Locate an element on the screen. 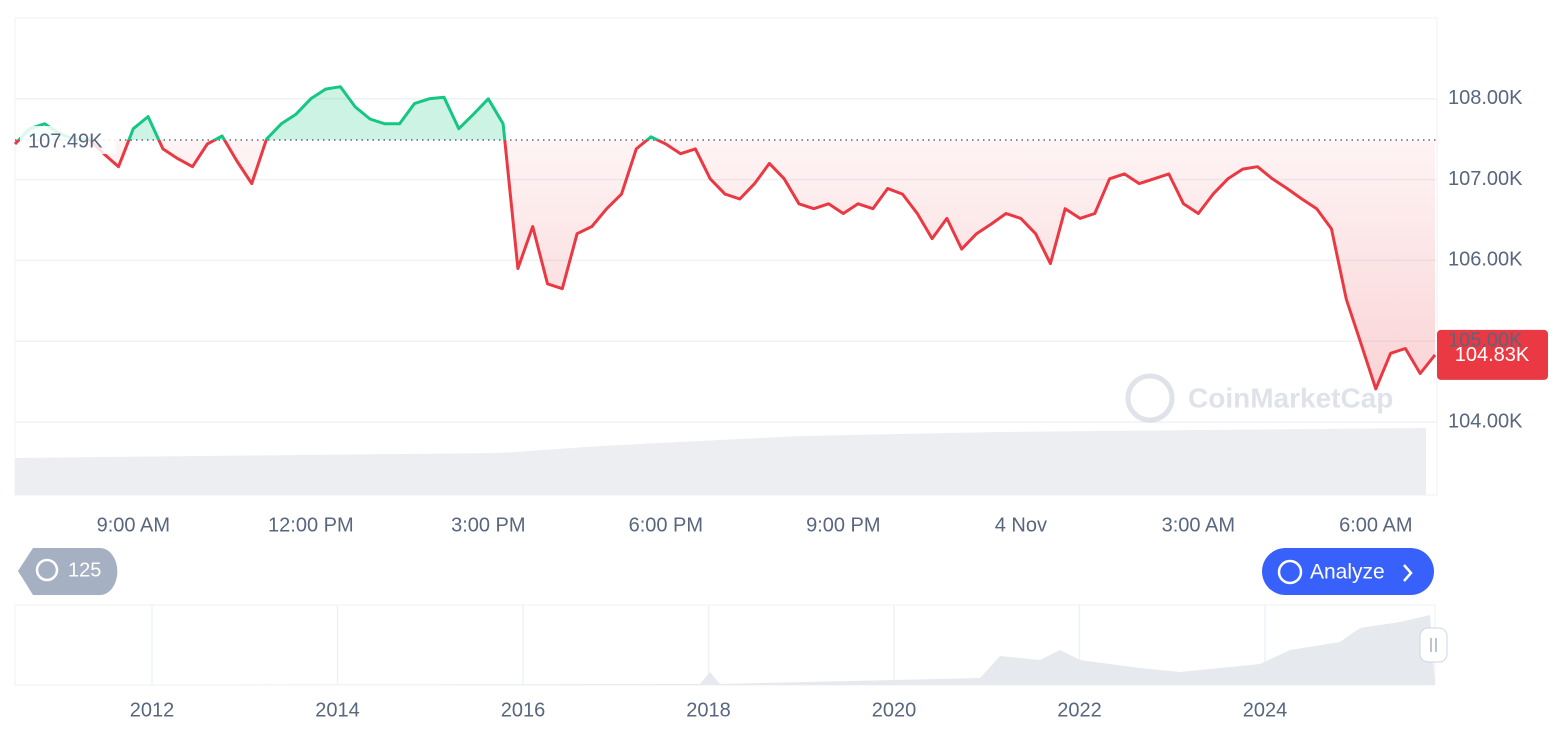 This screenshot has width=1566, height=732. x-tick-label: 9:00 AM is located at coordinates (133, 525).